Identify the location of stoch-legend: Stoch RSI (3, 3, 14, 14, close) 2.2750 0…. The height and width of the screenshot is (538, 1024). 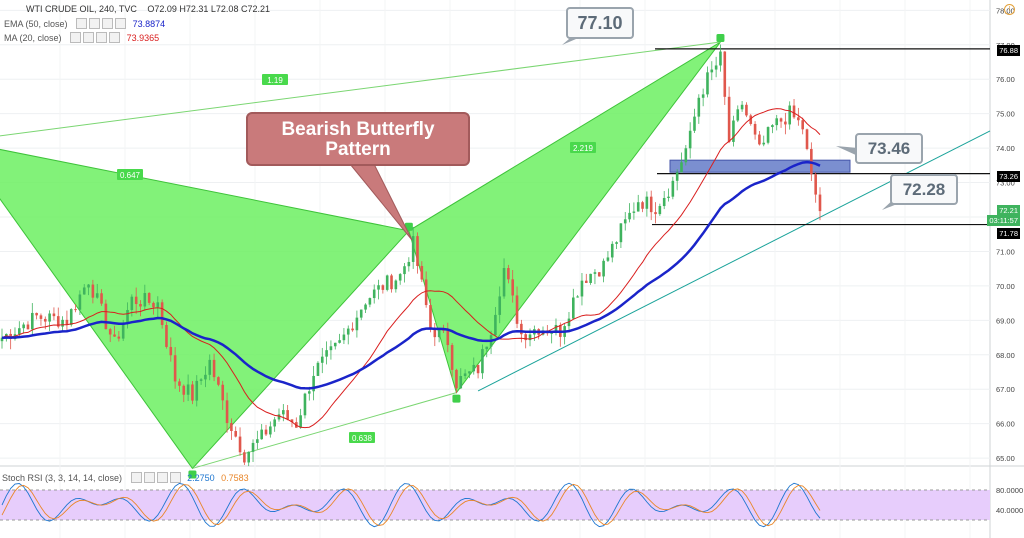
(125, 477).